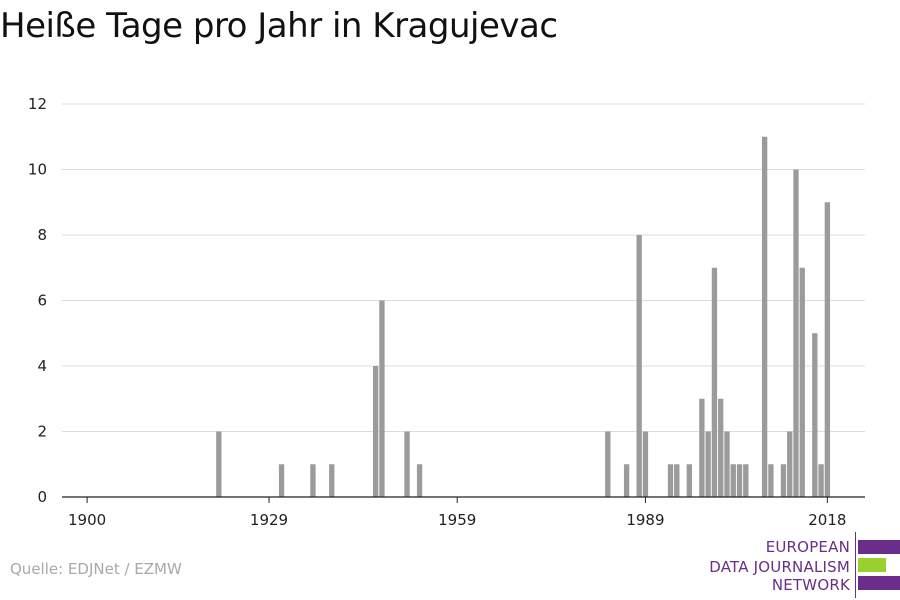 This screenshot has height=600, width=900. What do you see at coordinates (96, 569) in the screenshot?
I see `source-note: Quelle: EDJNet / EZMW` at bounding box center [96, 569].